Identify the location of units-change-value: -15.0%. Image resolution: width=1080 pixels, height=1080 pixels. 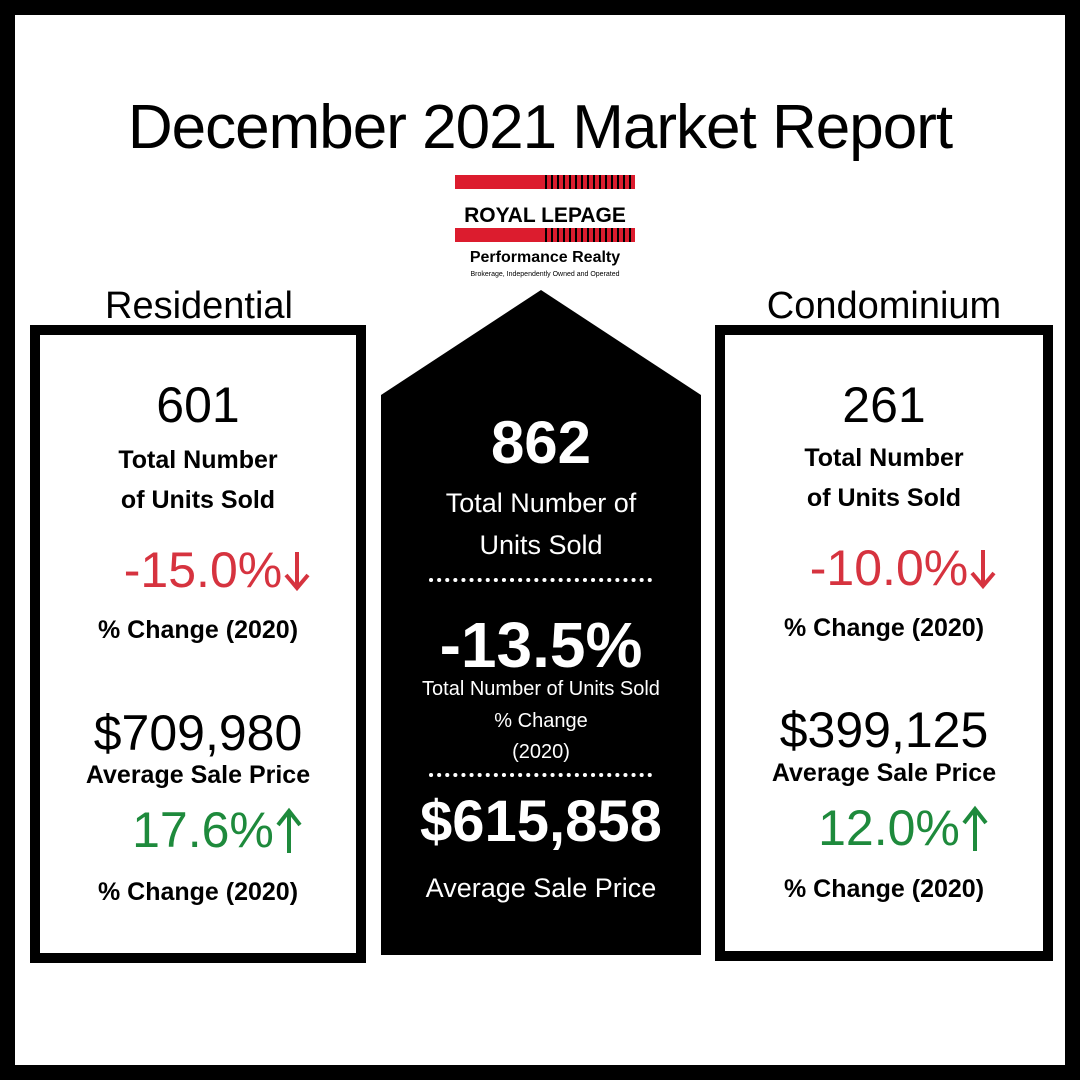
(203, 570).